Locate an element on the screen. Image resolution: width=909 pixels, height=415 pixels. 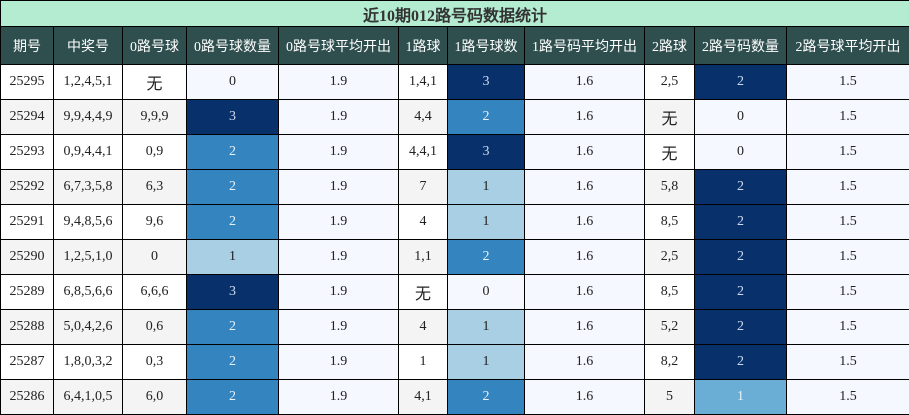
cell-road1-balls: 7 is located at coordinates (423, 187).